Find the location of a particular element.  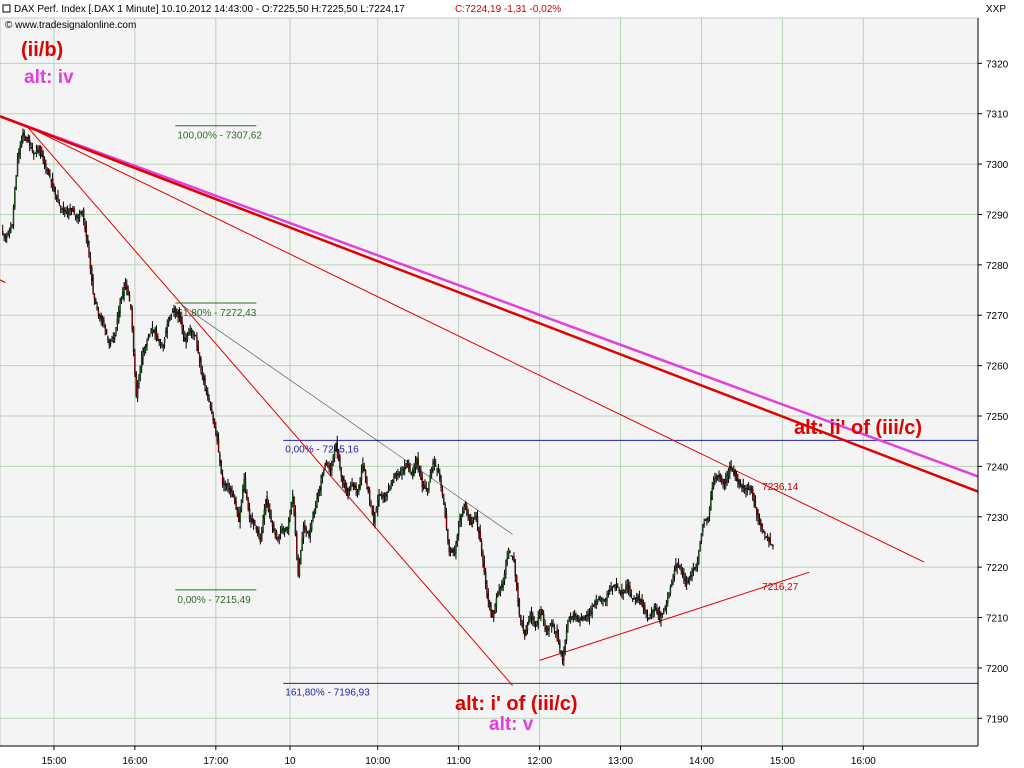

fib-label-right: 0,00% - 7245,16 is located at coordinates (322, 449).